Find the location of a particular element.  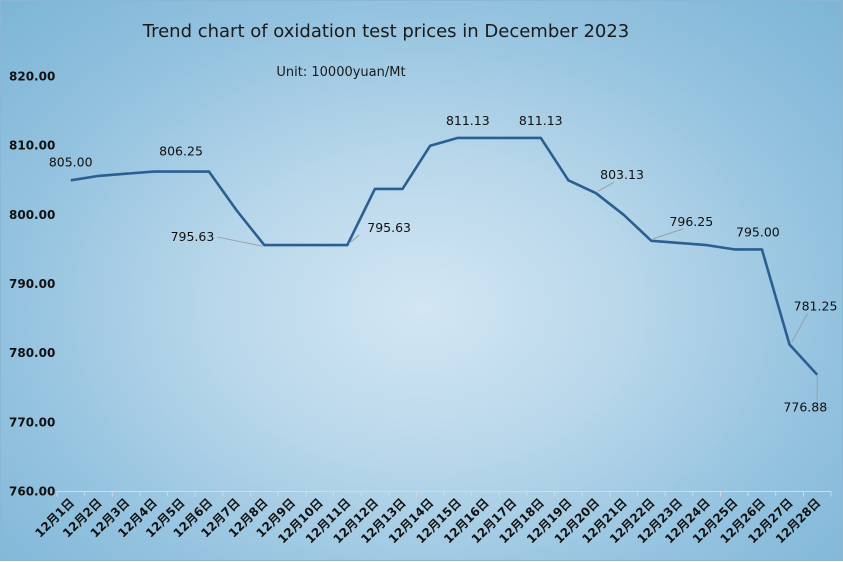

data-label: 781.25 is located at coordinates (816, 306).